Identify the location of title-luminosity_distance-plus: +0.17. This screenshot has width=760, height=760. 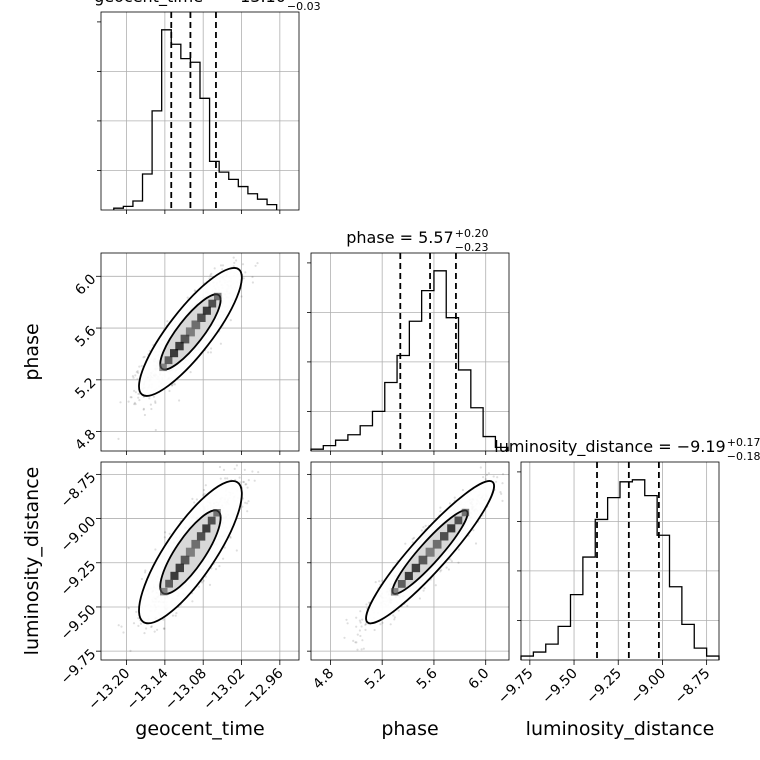
(743, 442).